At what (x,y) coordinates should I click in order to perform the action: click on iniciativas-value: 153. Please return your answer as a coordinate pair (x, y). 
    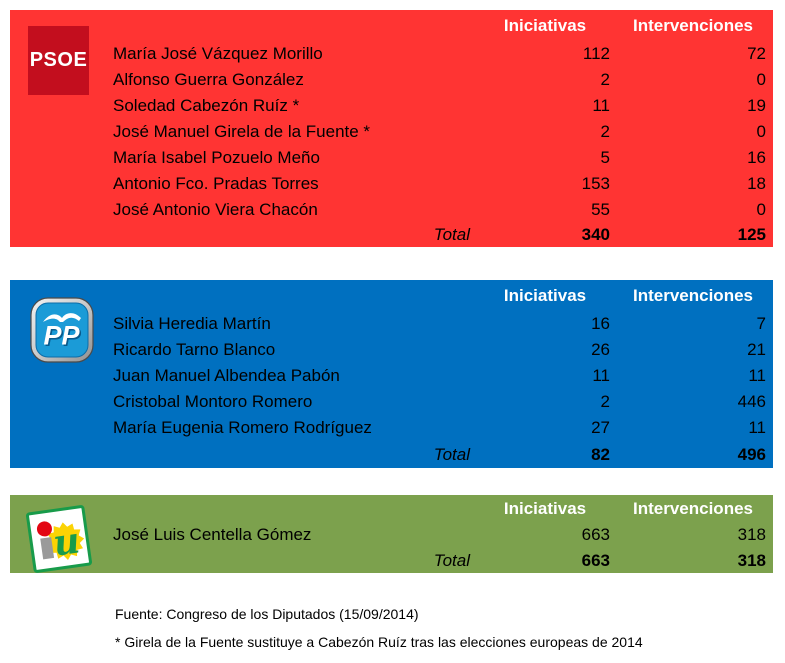
    Looking at the image, I should click on (595, 183).